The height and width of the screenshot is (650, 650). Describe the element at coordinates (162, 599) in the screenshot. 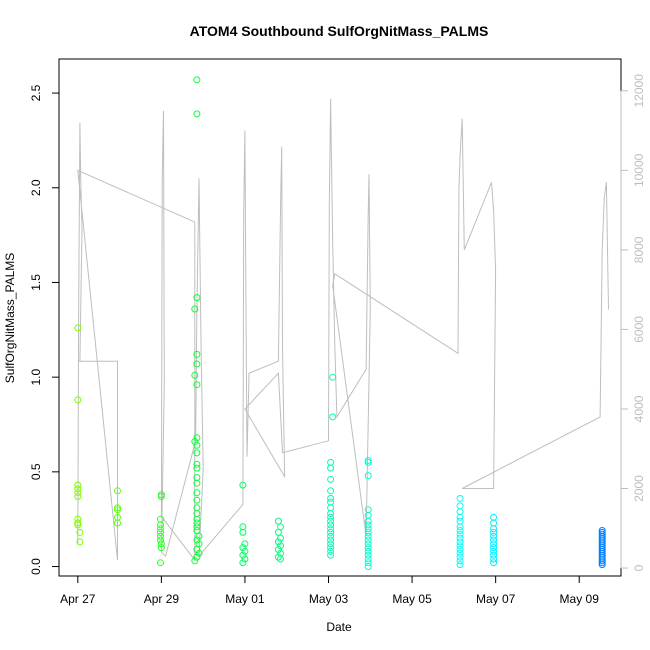

I see `x-tick-label: Apr 29` at that location.